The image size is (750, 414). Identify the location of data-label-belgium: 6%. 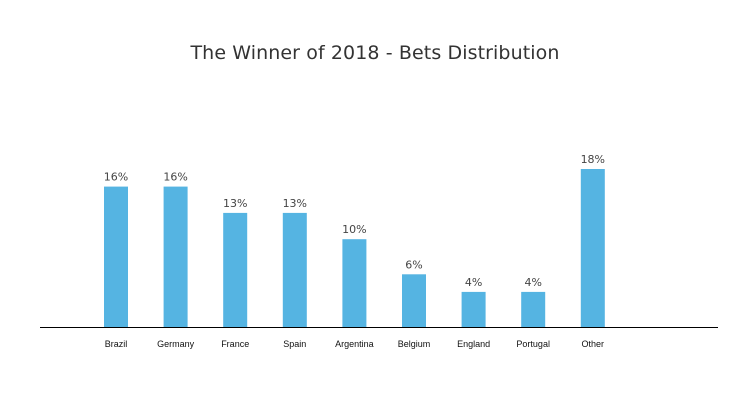
(413, 264).